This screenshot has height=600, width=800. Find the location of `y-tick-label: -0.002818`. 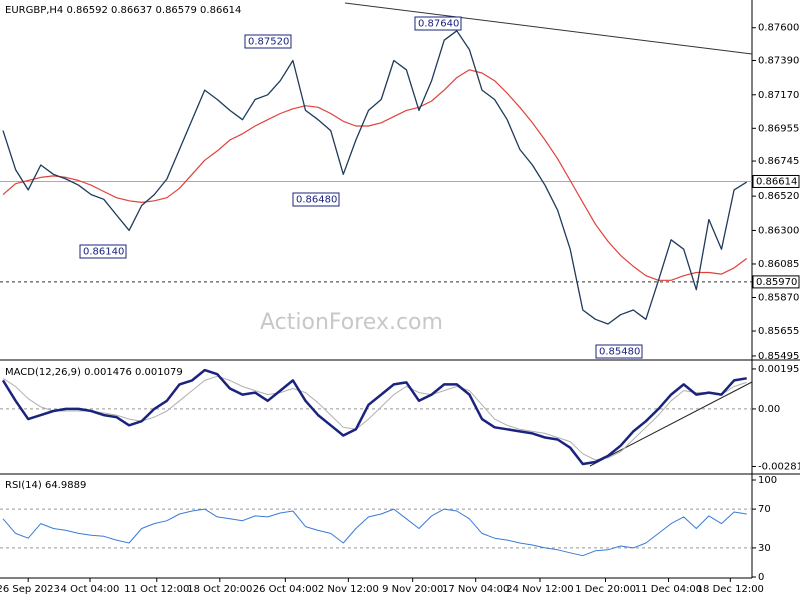

y-tick-label: -0.002818 is located at coordinates (779, 466).